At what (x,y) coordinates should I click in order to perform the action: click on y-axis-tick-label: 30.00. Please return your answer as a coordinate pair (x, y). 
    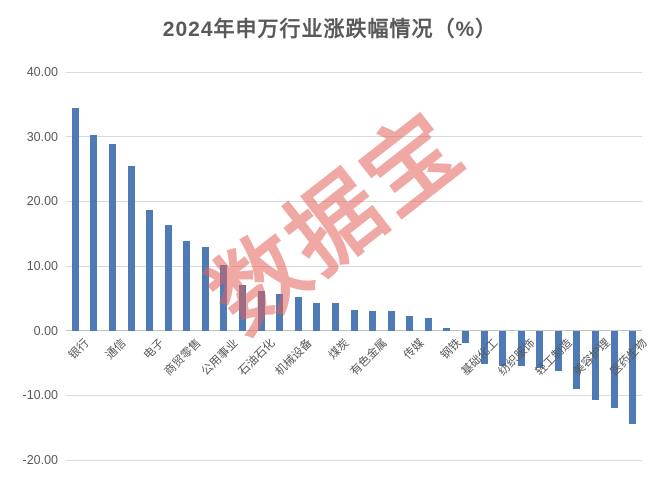
    Looking at the image, I should click on (42, 136).